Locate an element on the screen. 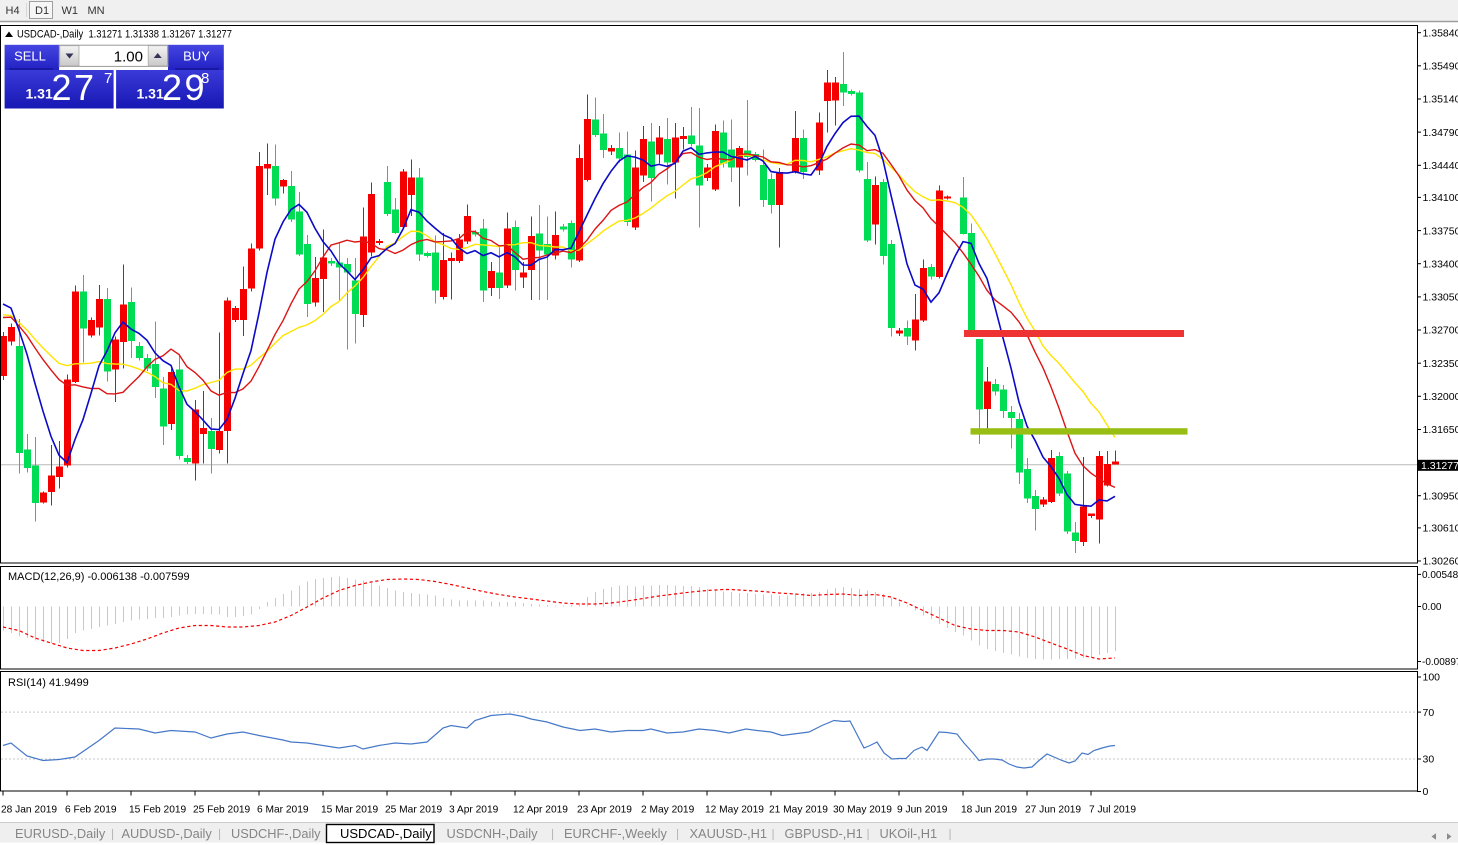 This screenshot has width=1458, height=845. svg-text: 1.32350 is located at coordinates (1440, 364).